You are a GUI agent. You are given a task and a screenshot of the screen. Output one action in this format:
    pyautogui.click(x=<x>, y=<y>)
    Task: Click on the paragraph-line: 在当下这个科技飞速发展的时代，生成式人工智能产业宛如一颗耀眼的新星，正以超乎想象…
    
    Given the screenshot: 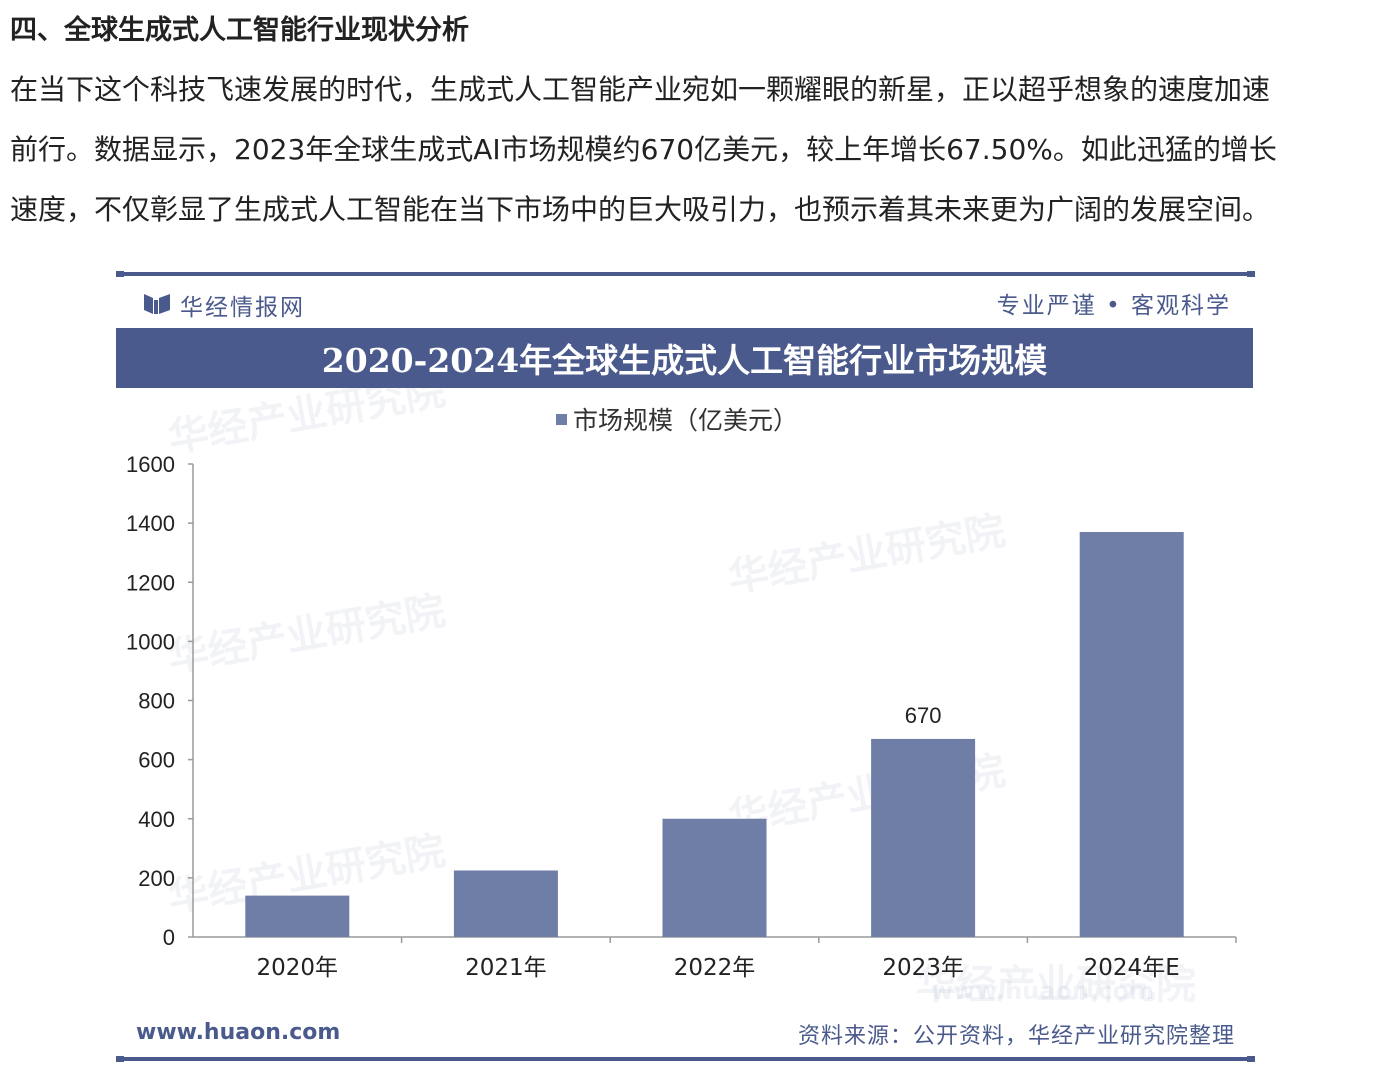 What is the action you would take?
    pyautogui.click(x=640, y=89)
    